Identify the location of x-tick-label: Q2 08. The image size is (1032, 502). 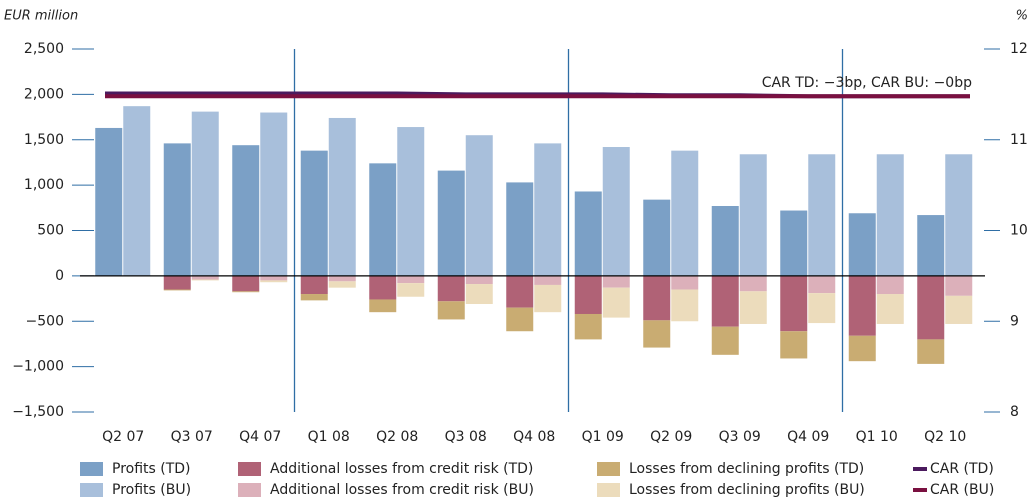
(397, 437).